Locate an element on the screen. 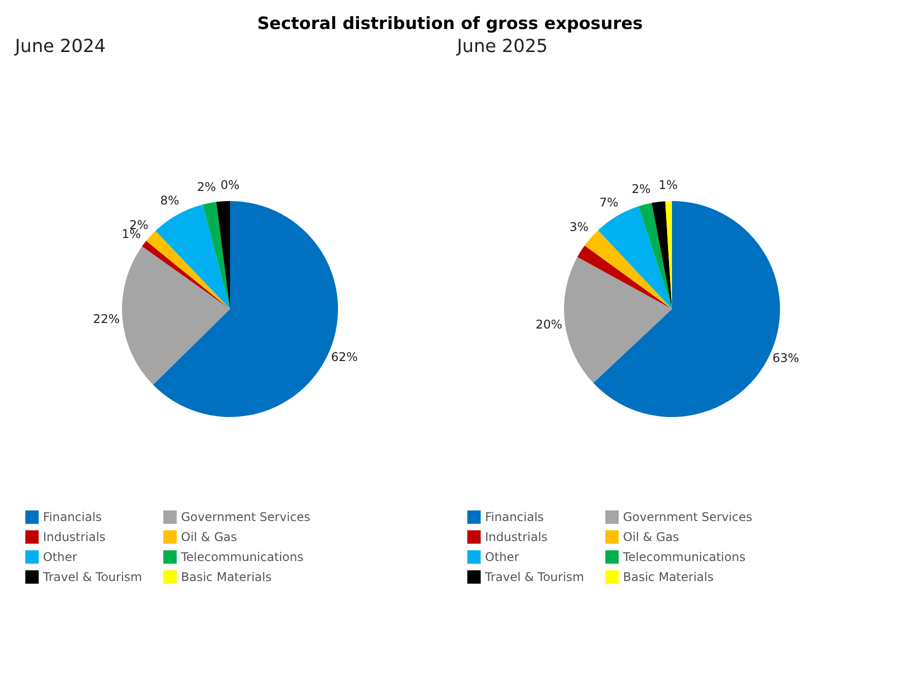 Image resolution: width=900 pixels, height=700 pixels. chart-subtitle: June 2025 is located at coordinates (502, 46).